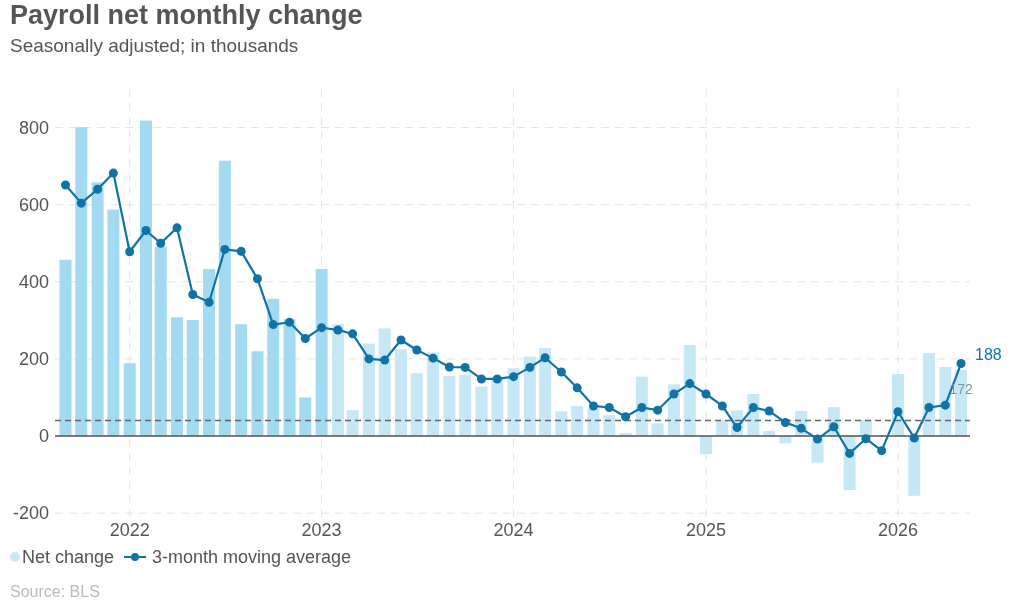 The width and height of the screenshot is (1020, 600). What do you see at coordinates (513, 530) in the screenshot?
I see `x-tick-label: 2024` at bounding box center [513, 530].